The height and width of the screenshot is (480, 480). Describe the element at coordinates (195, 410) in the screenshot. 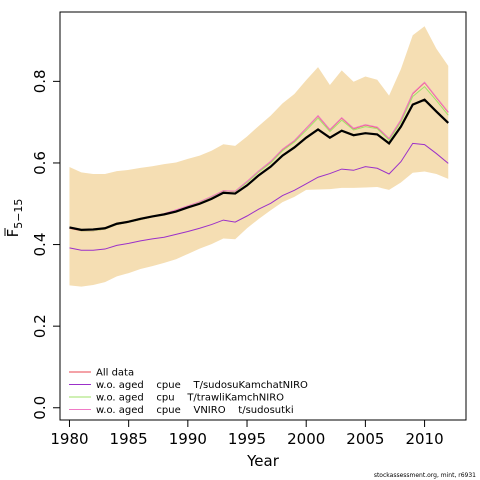

I see `legend-label: w.o. aged cpue VNIRO t/sudosutki` at that location.